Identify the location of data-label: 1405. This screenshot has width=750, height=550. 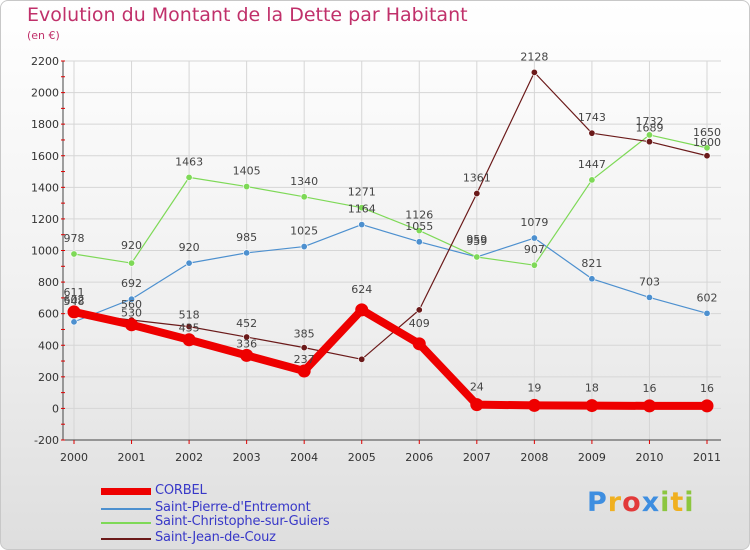
(247, 171).